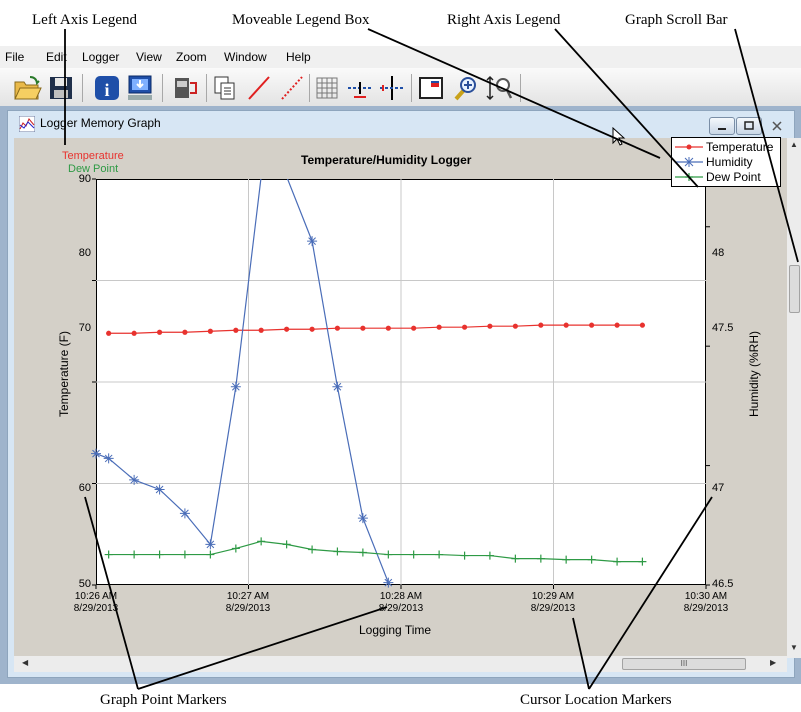  Describe the element at coordinates (56, 57) in the screenshot. I see `menu-edit: Edit` at that location.